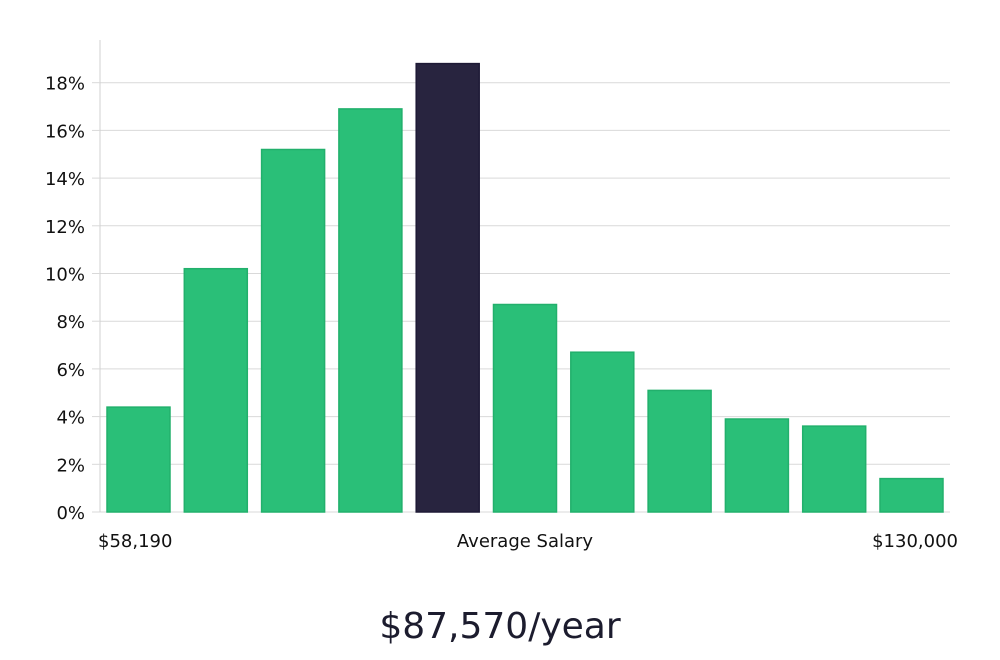 The image size is (1000, 660). Describe the element at coordinates (70, 370) in the screenshot. I see `y-tick-label: 6%` at that location.